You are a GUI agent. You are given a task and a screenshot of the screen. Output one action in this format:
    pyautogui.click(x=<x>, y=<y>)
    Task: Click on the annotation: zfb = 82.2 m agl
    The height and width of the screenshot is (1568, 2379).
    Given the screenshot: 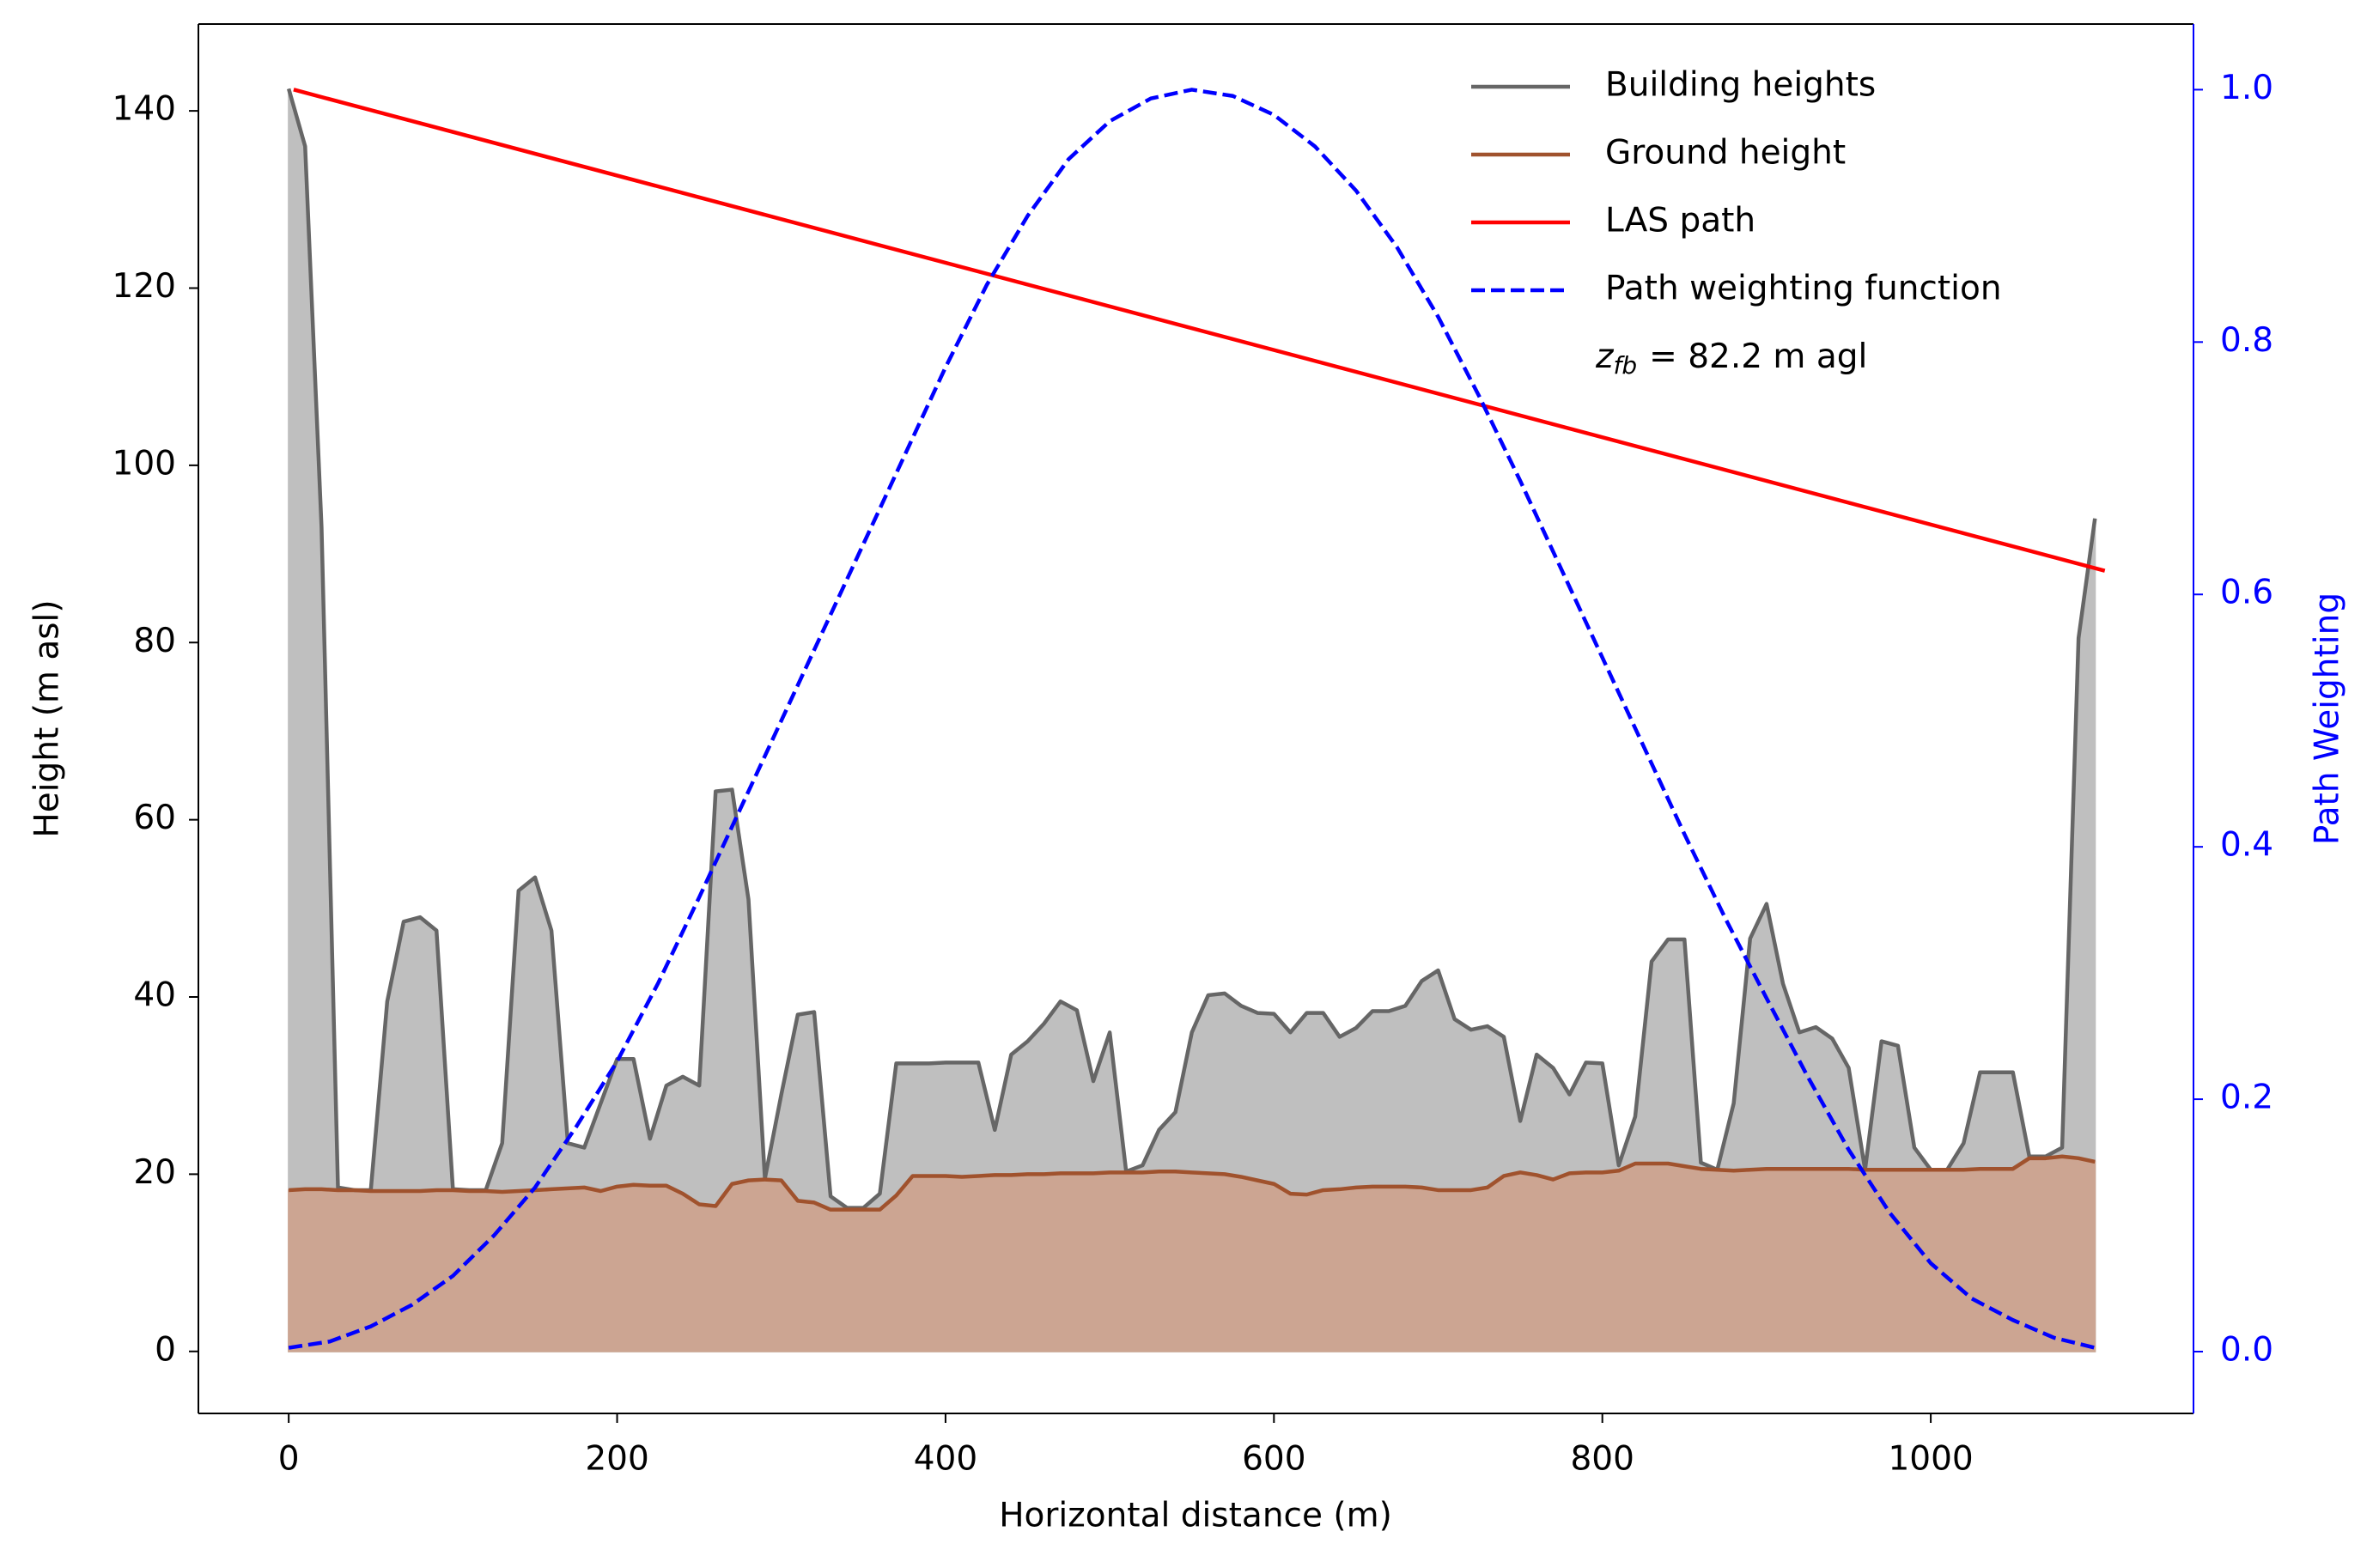 What is the action you would take?
    pyautogui.click(x=1731, y=358)
    